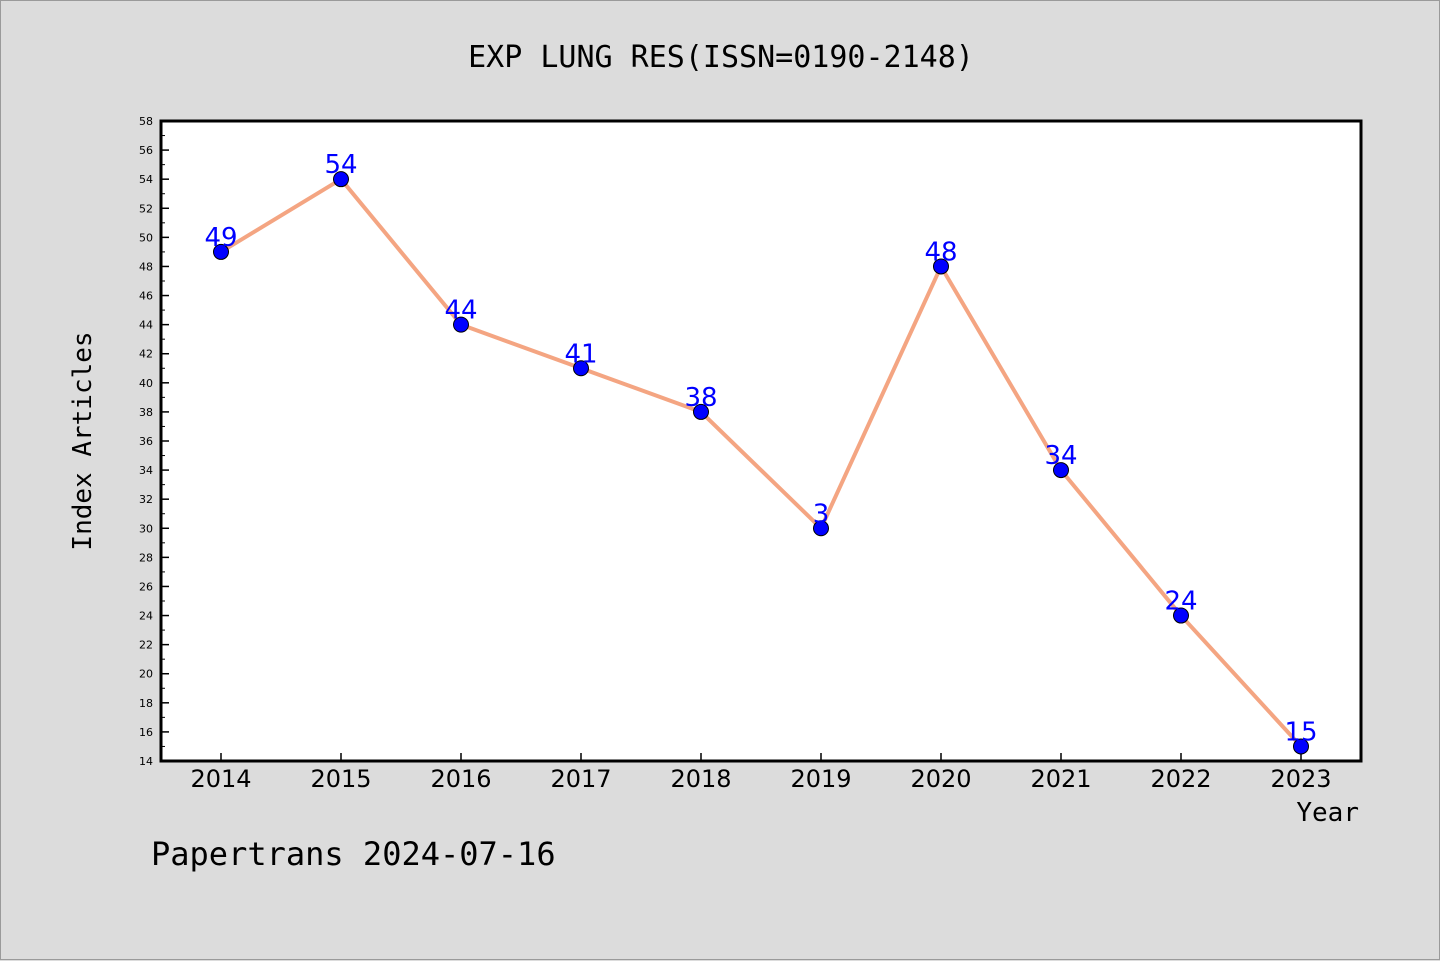 Image resolution: width=1440 pixels, height=961 pixels. What do you see at coordinates (821, 514) in the screenshot?
I see `data-label: 3` at bounding box center [821, 514].